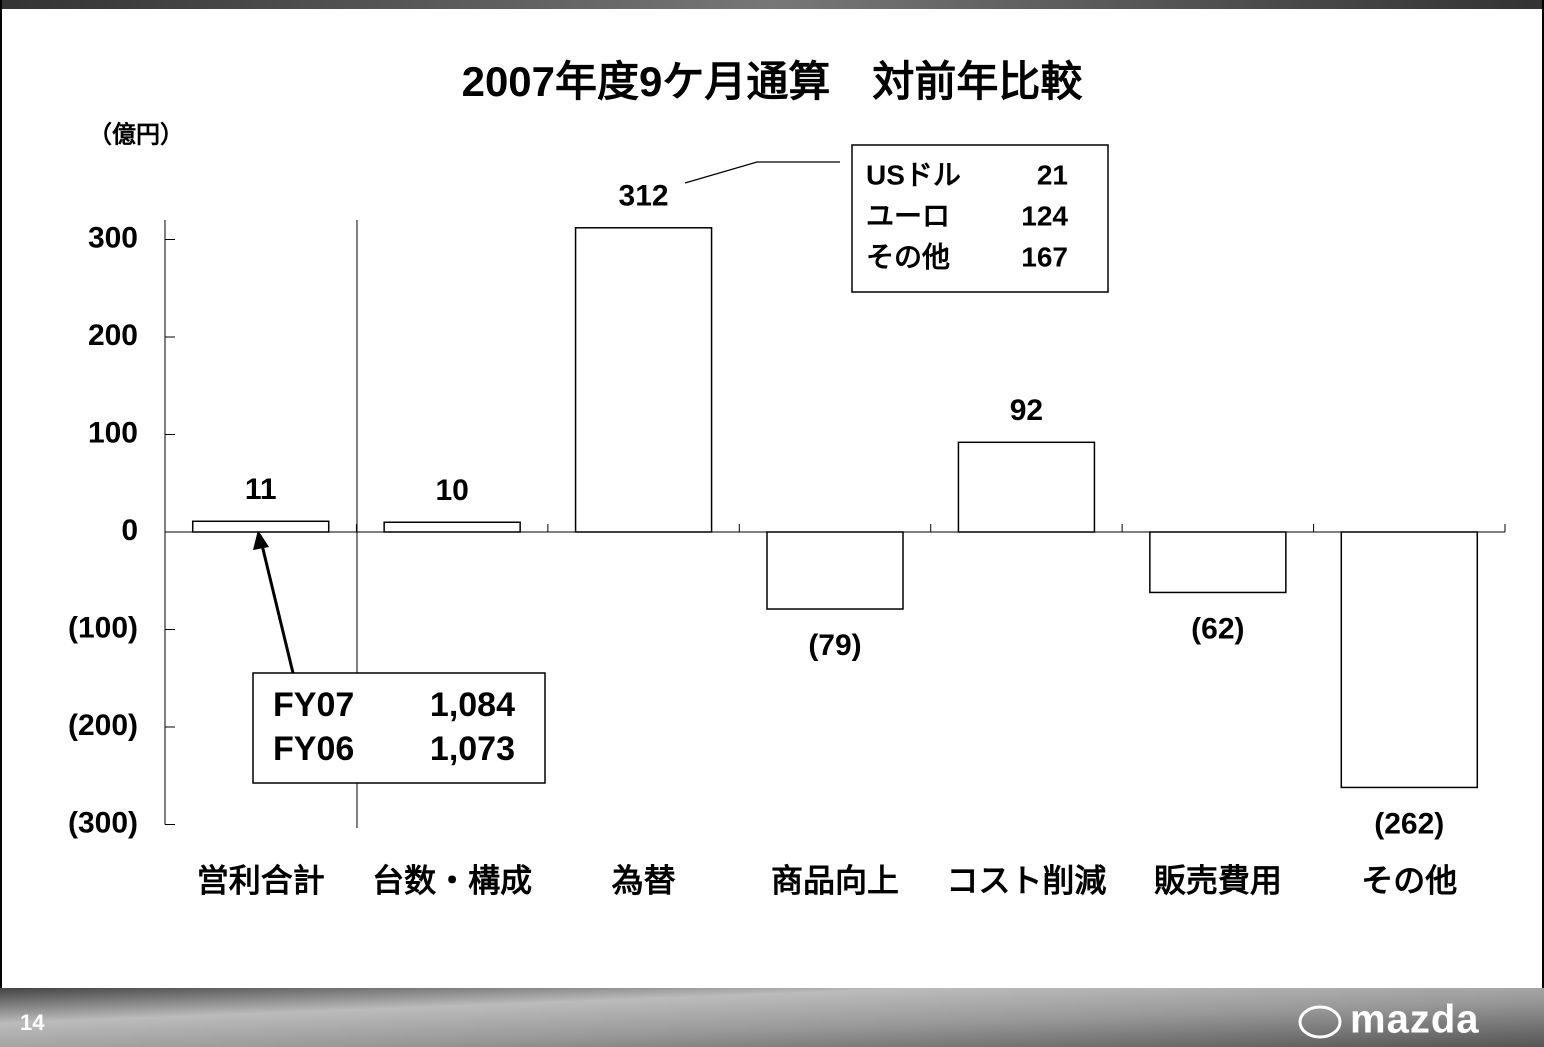  What do you see at coordinates (103, 822) in the screenshot?
I see `y-tick-label: (300)` at bounding box center [103, 822].